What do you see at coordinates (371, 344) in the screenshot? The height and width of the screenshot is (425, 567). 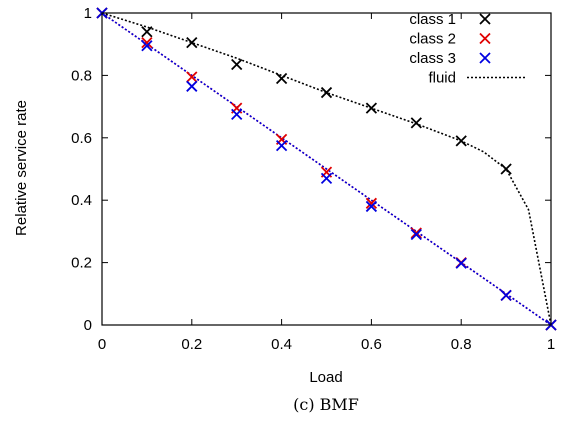 I see `x-tick-label: 0.6` at bounding box center [371, 344].